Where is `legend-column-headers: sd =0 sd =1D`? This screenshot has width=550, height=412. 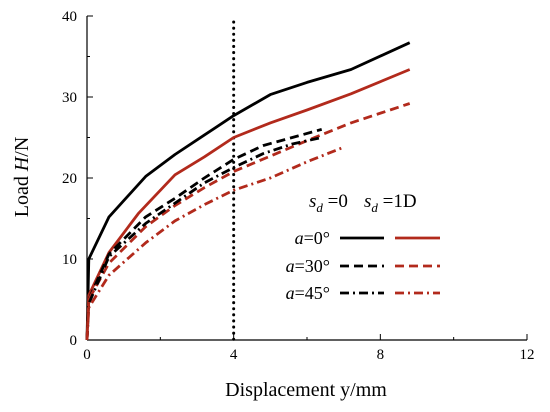 legend-column-headers: sd =0 sd =1D is located at coordinates (363, 203).